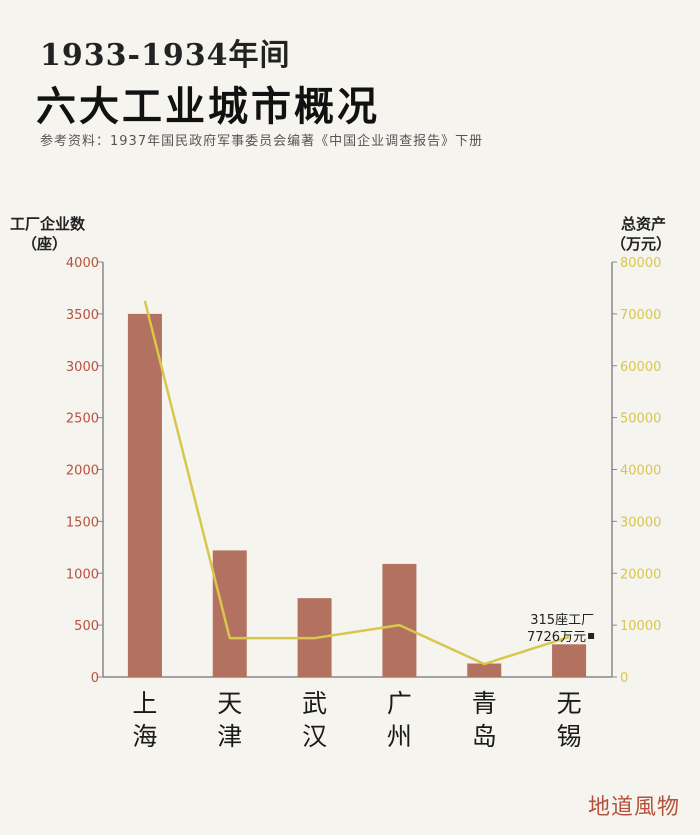 This screenshot has width=700, height=835. What do you see at coordinates (314, 736) in the screenshot?
I see `x-category-label: 汉` at bounding box center [314, 736].